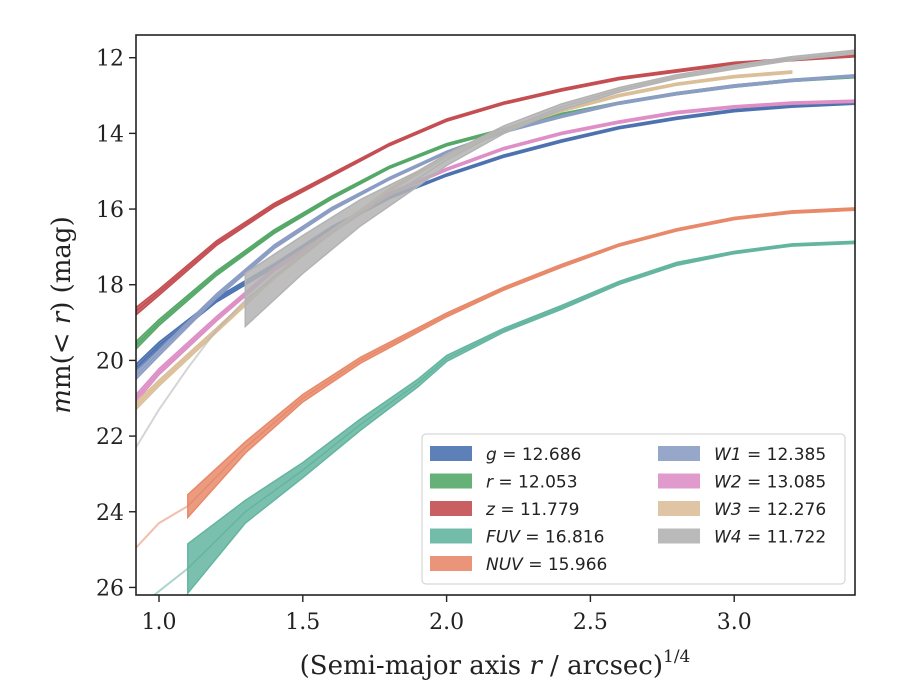 Image resolution: width=900 pixels, height=700 pixels. I want to click on legend-label-r: r = 12.053, so click(532, 483).